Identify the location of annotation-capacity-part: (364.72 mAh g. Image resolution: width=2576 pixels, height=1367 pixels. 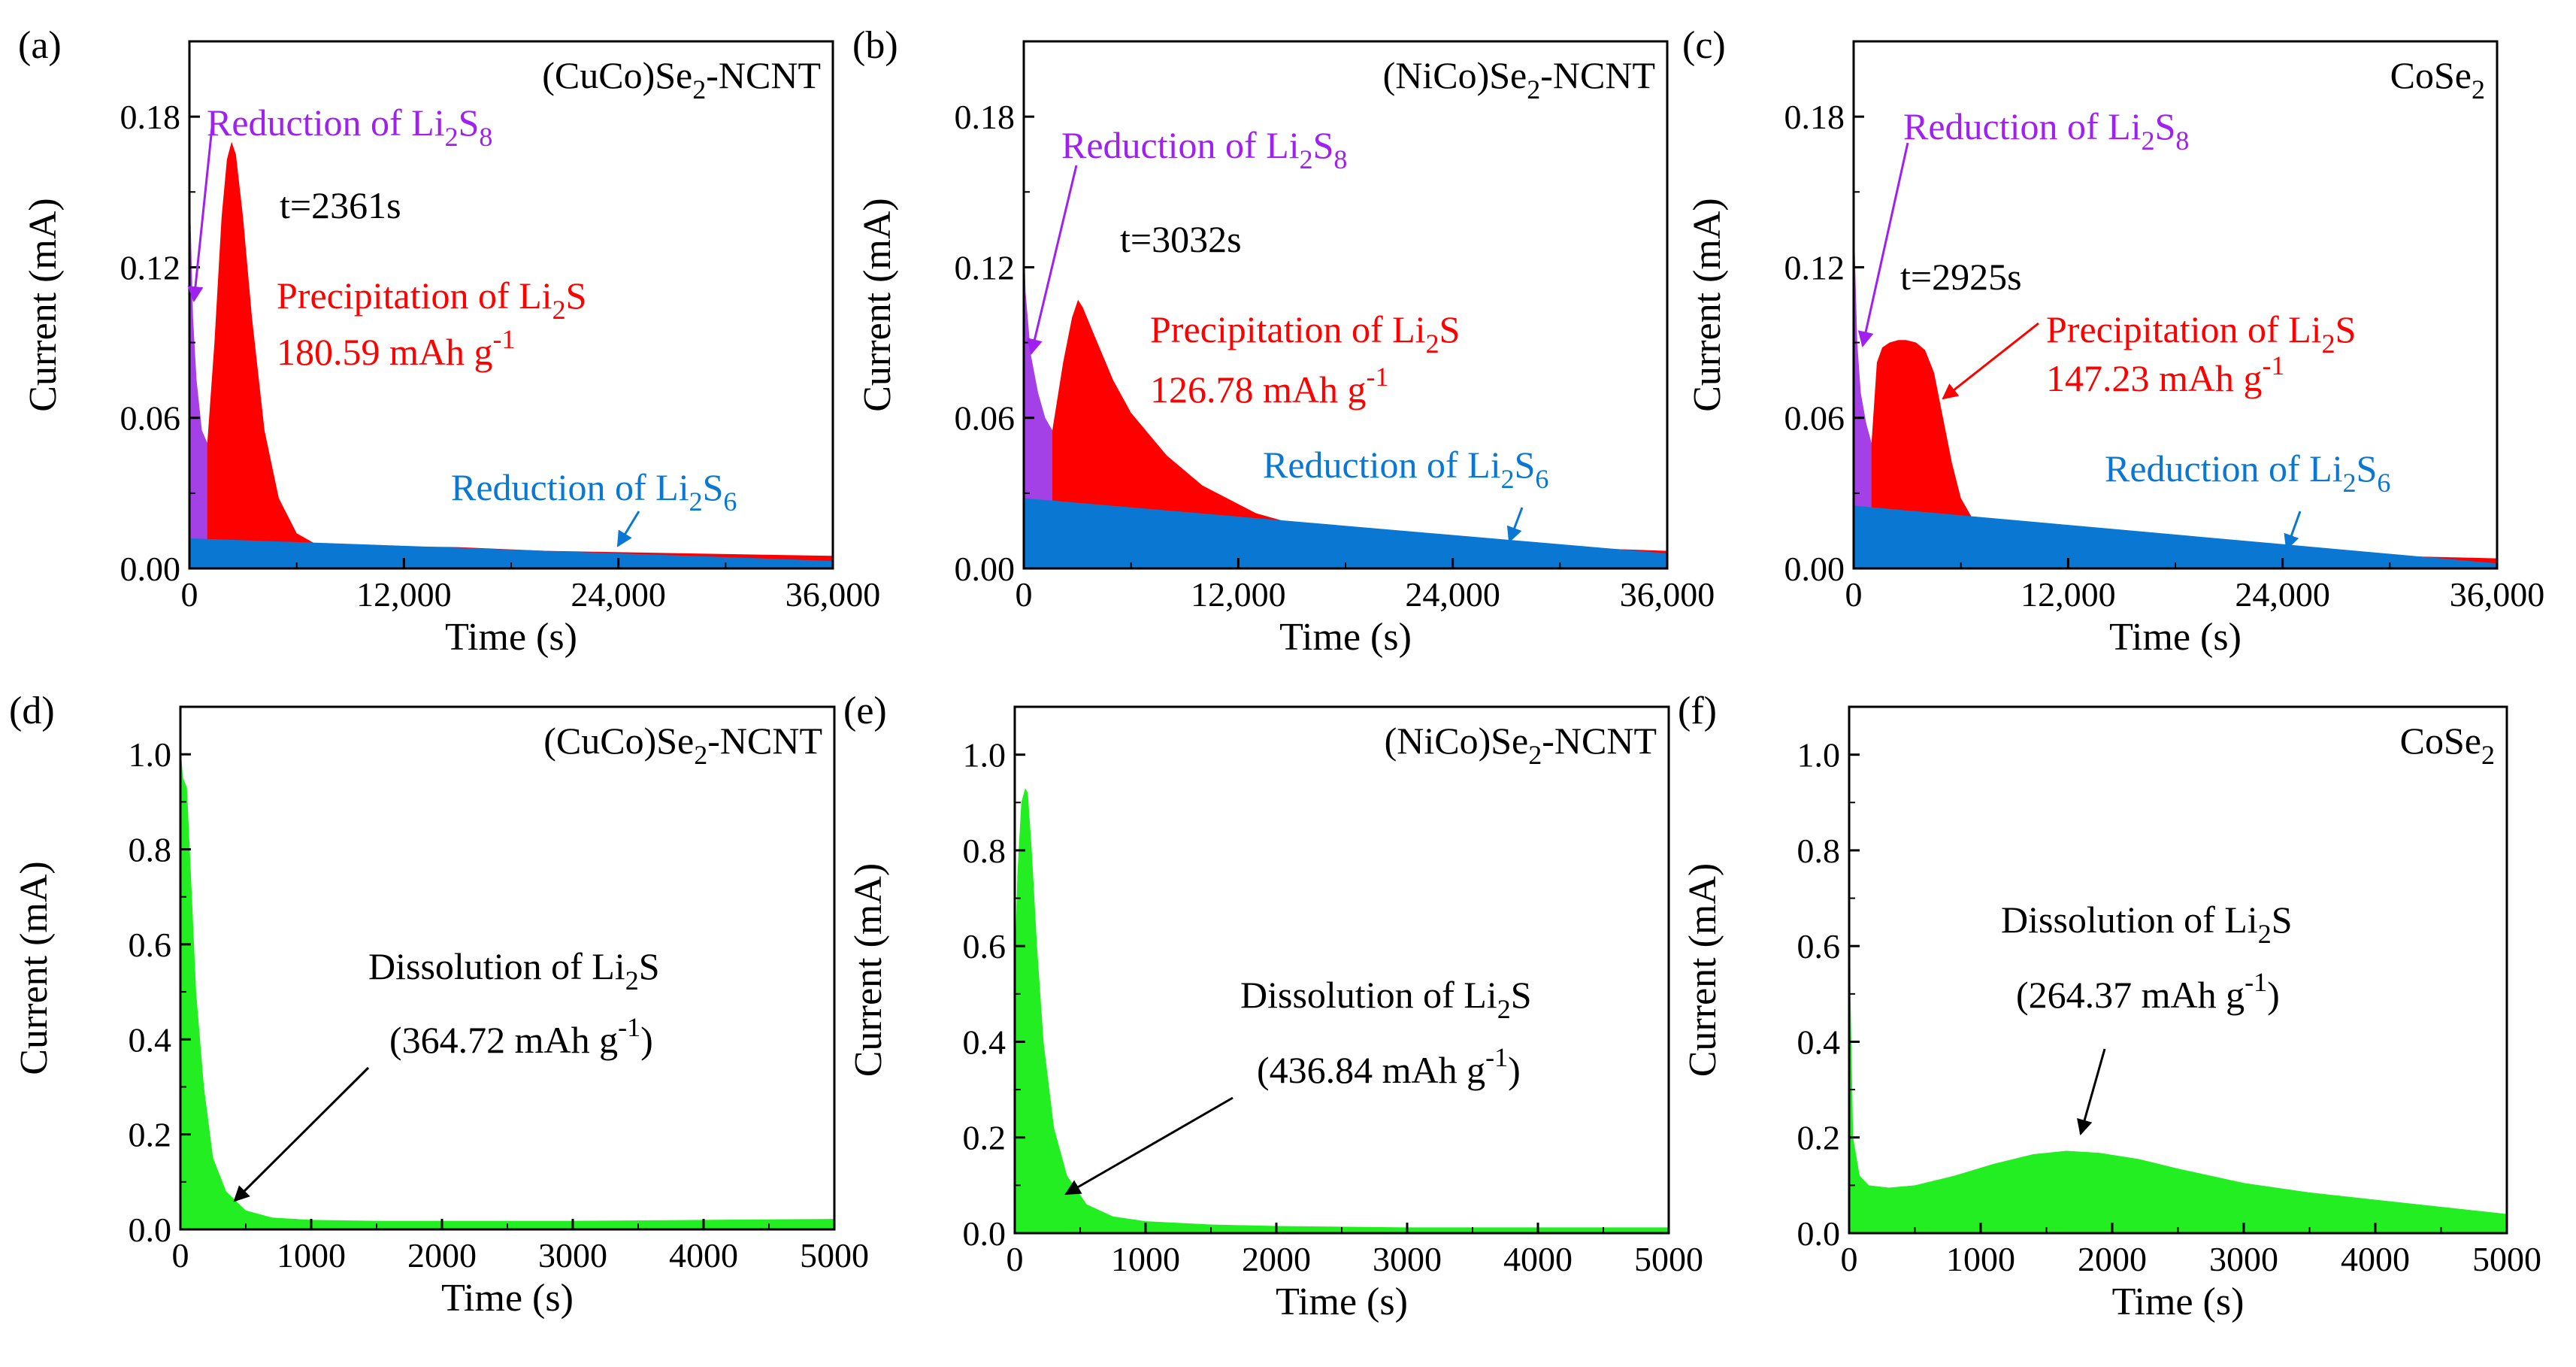
(504, 1040).